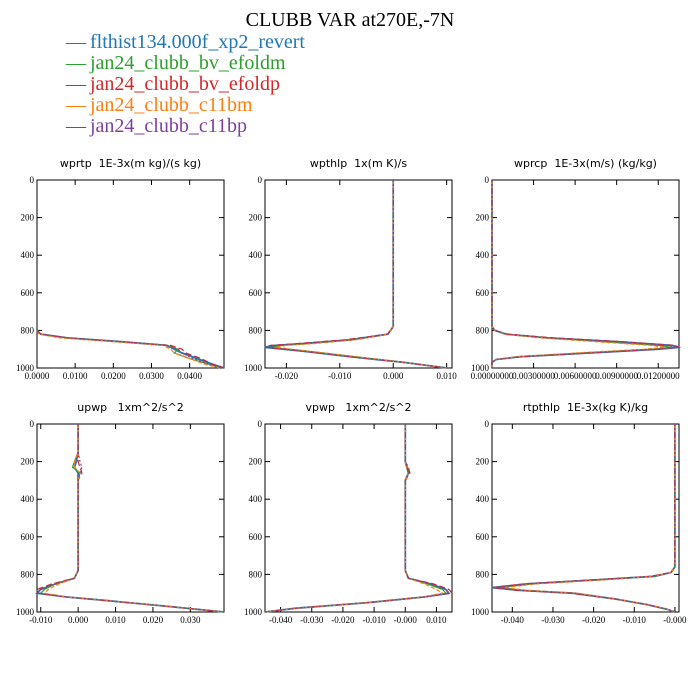 Image resolution: width=700 pixels, height=700 pixels. Describe the element at coordinates (616, 376) in the screenshot. I see `x-tick-label: 0.00900000` at that location.